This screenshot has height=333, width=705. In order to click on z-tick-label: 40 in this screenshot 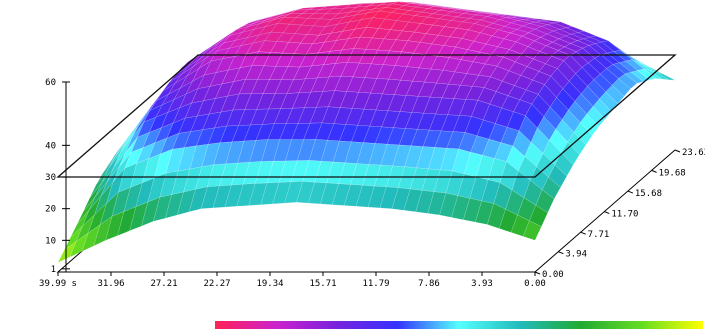, I will do `click(50, 146)`.